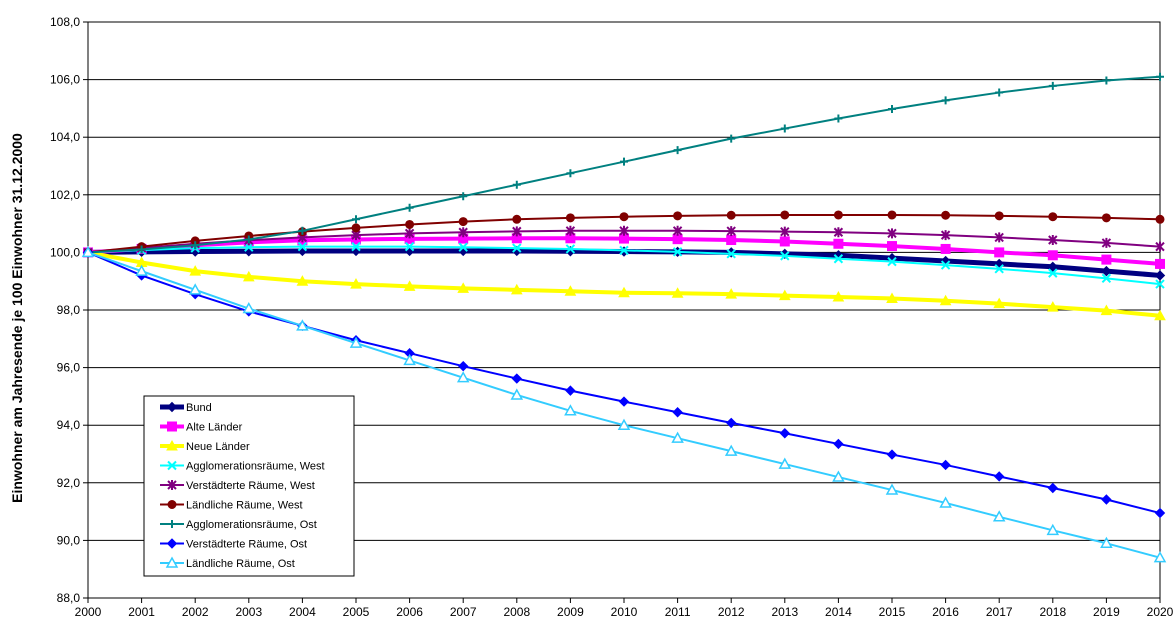  What do you see at coordinates (1052, 612) in the screenshot?
I see `x-tick-label: 2018` at bounding box center [1052, 612].